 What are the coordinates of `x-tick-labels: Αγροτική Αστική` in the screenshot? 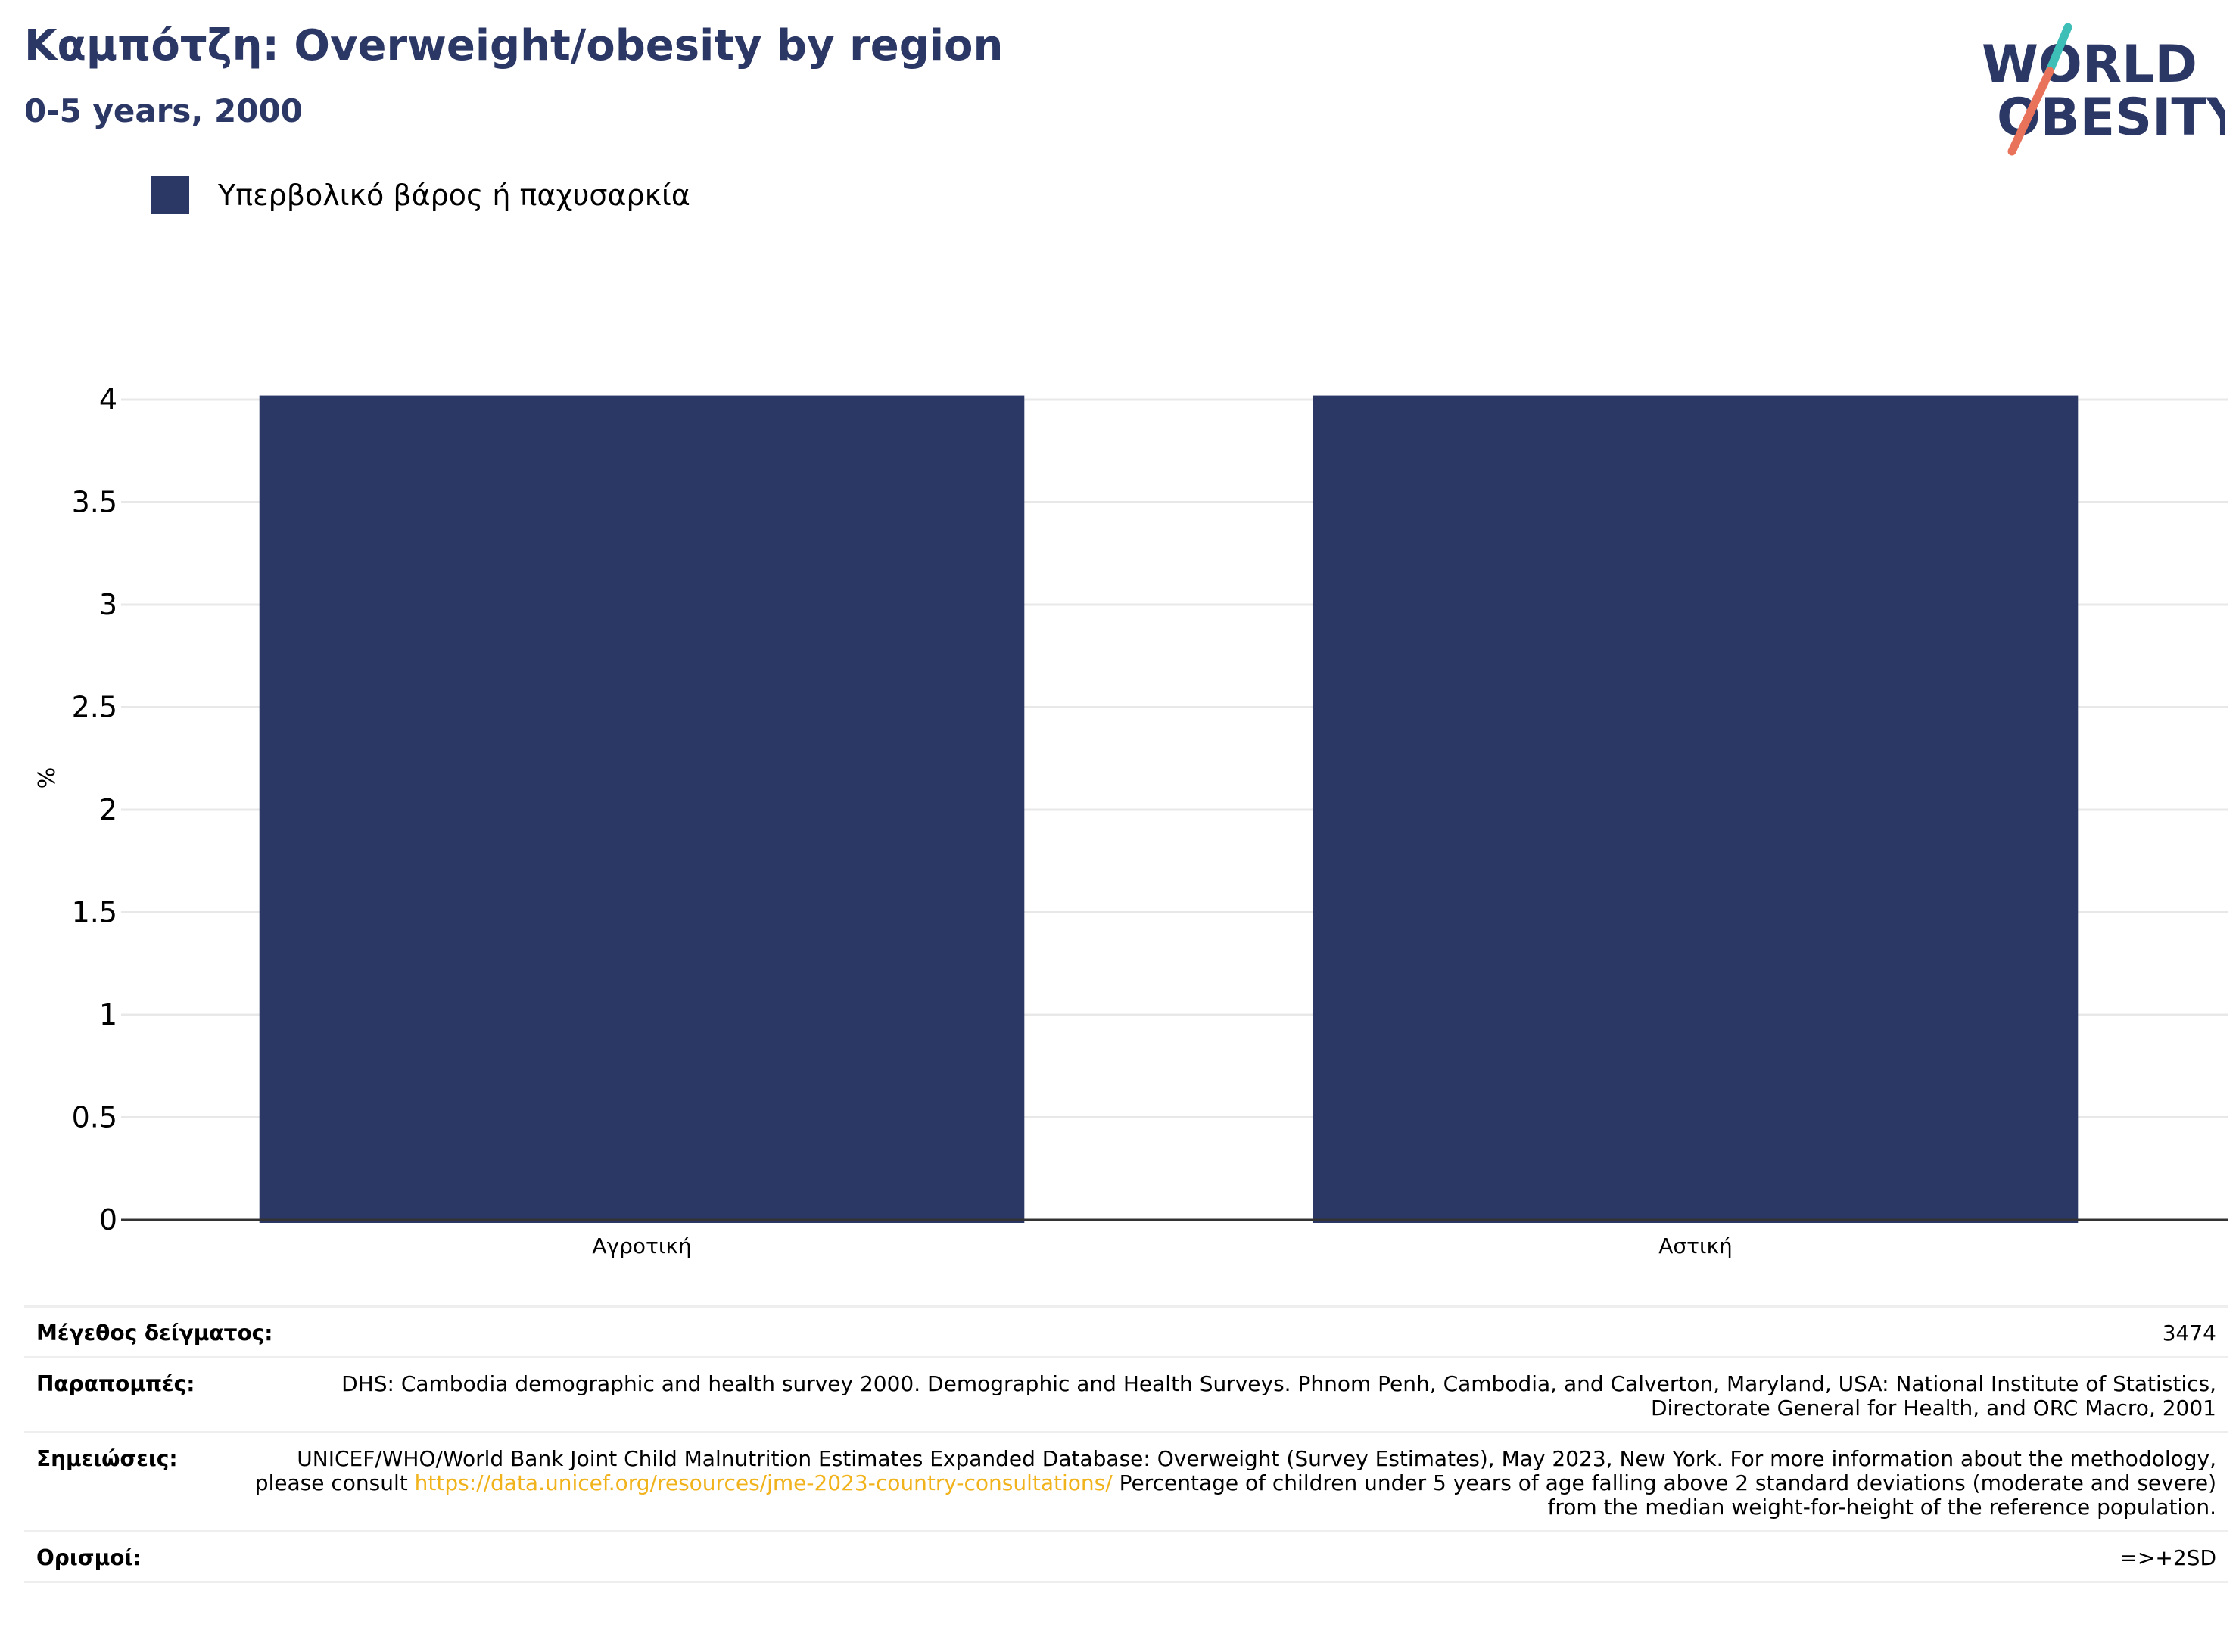 It's located at (1162, 1246).